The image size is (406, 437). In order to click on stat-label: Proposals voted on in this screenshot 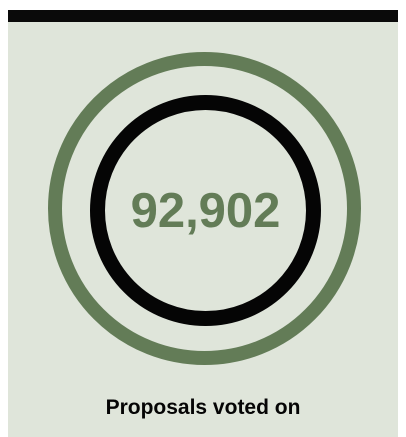, I will do `click(203, 407)`.